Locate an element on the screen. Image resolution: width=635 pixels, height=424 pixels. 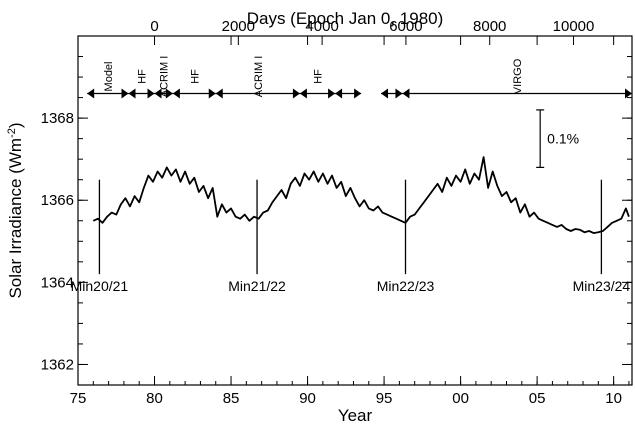
x-tick-label: 00 is located at coordinates (460, 398).